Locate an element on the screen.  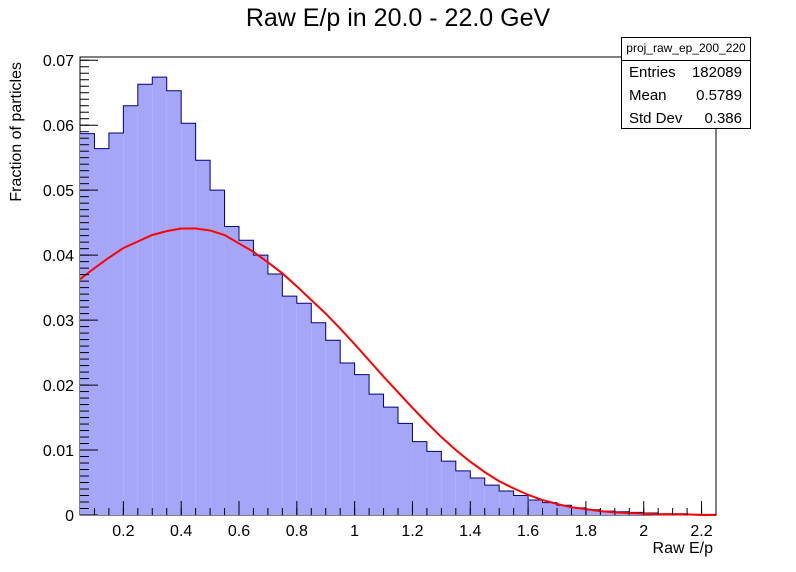
y-axis: 0 0.01 0.02 0.03 0.04 0.05 0.06 0.07 is located at coordinates (70, 289).